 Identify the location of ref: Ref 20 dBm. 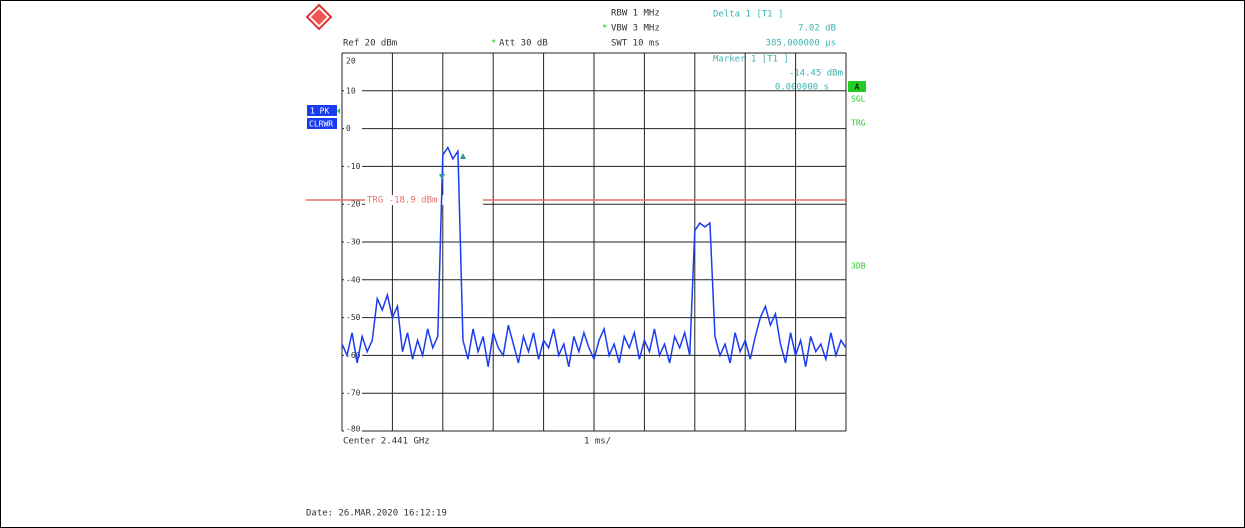
(370, 44).